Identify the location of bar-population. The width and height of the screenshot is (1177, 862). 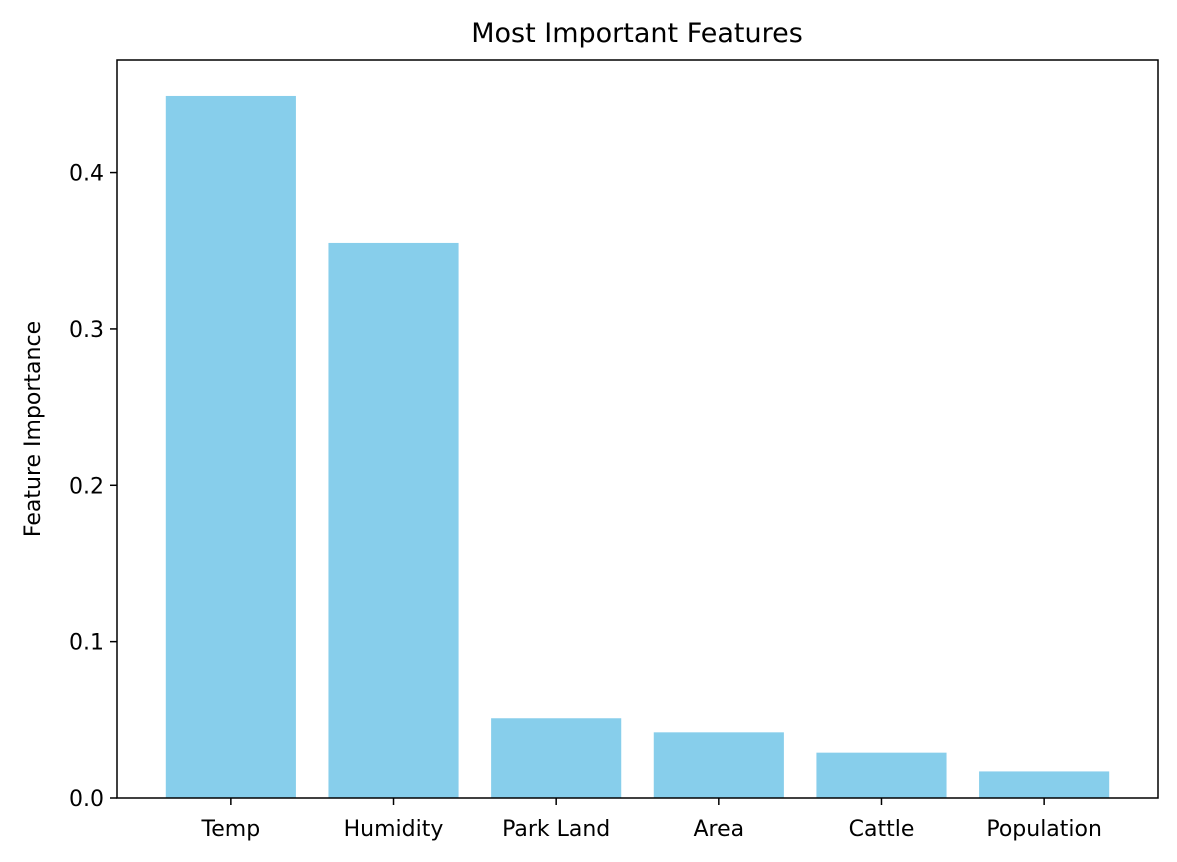
(1044, 784).